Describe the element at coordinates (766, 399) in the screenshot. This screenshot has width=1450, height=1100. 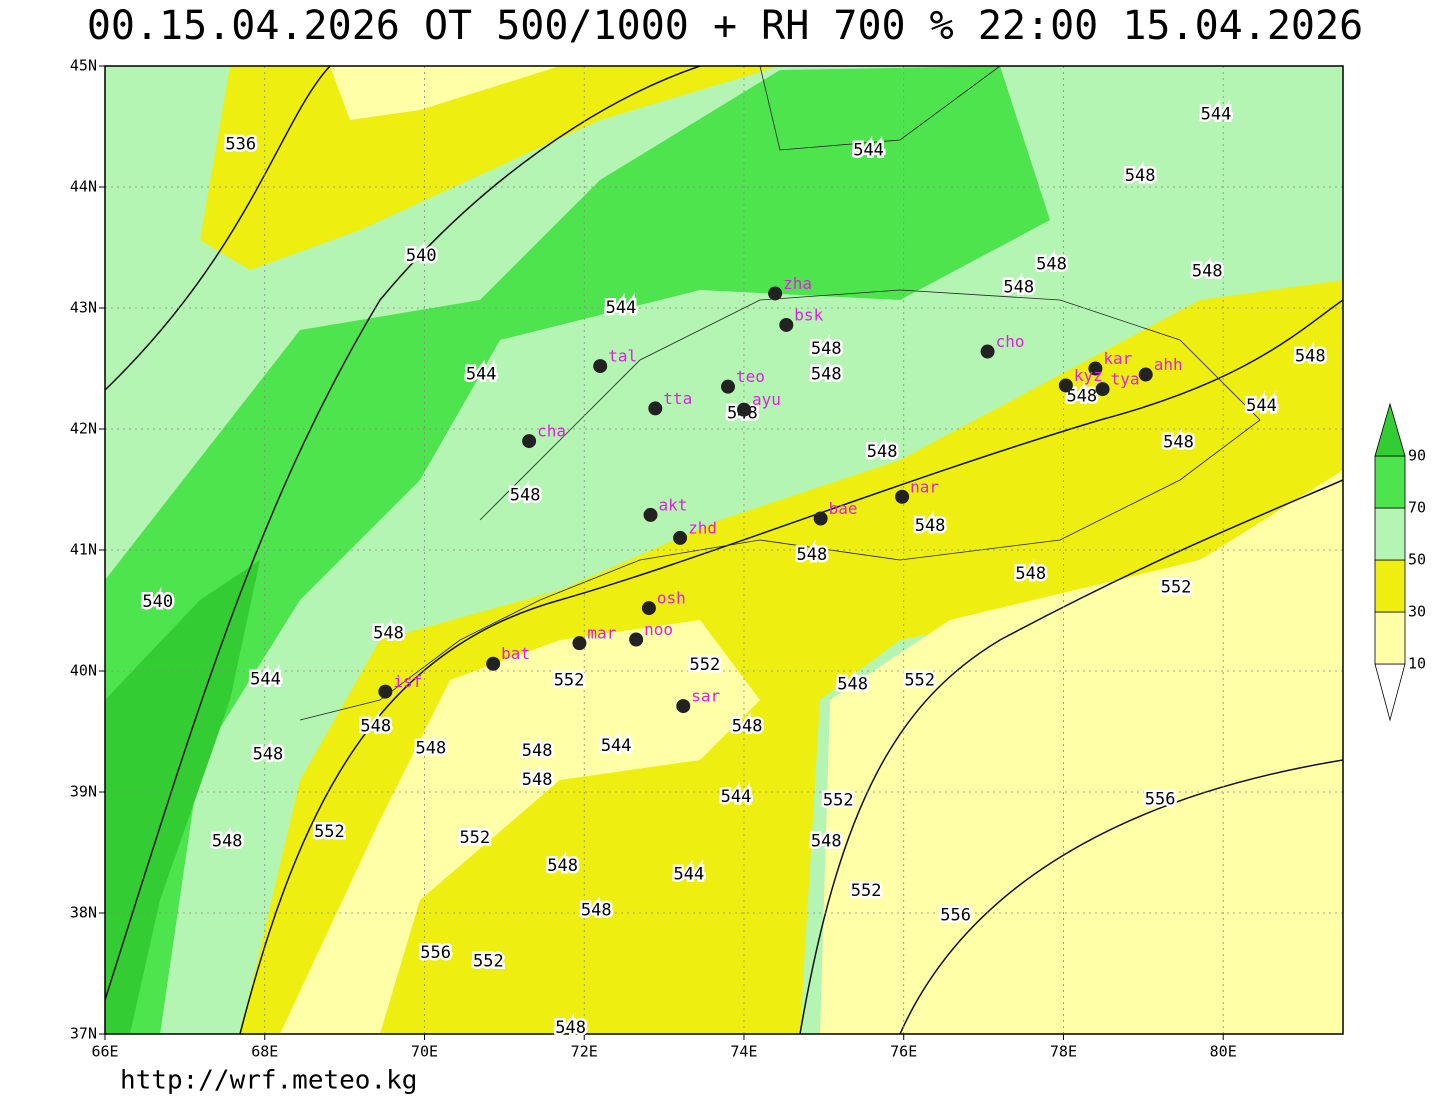
I see `station-label: ayu` at that location.